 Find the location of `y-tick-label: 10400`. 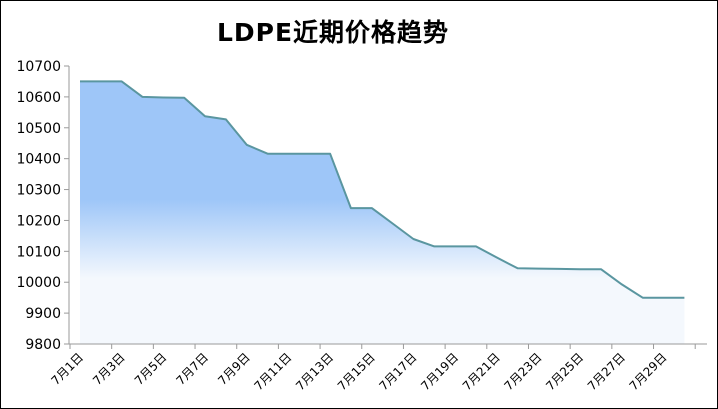

y-tick-label: 10400 is located at coordinates (38, 160).